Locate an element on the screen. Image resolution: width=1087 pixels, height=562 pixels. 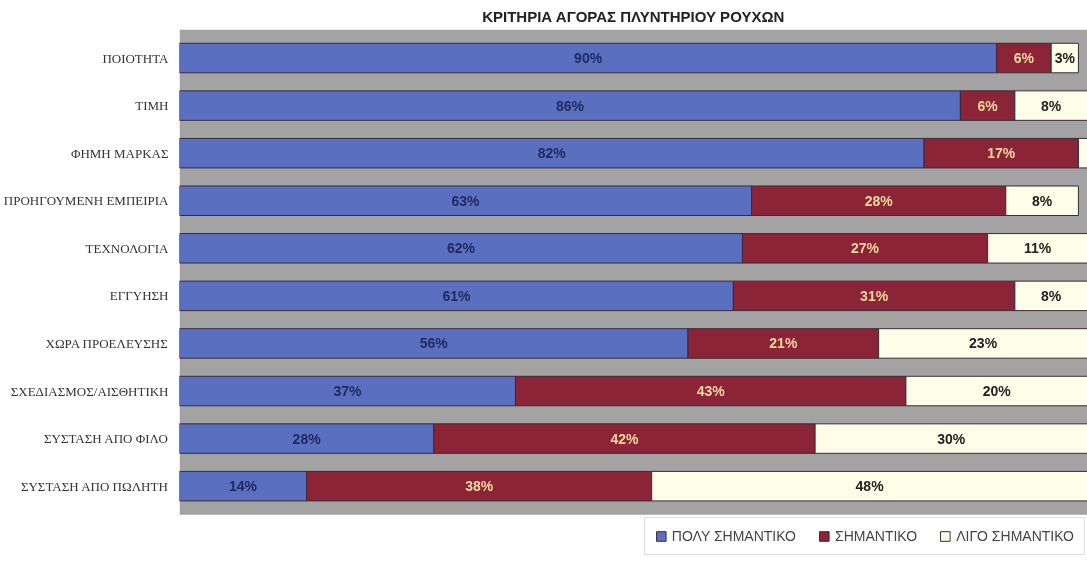
data-label: 56% is located at coordinates (434, 343).